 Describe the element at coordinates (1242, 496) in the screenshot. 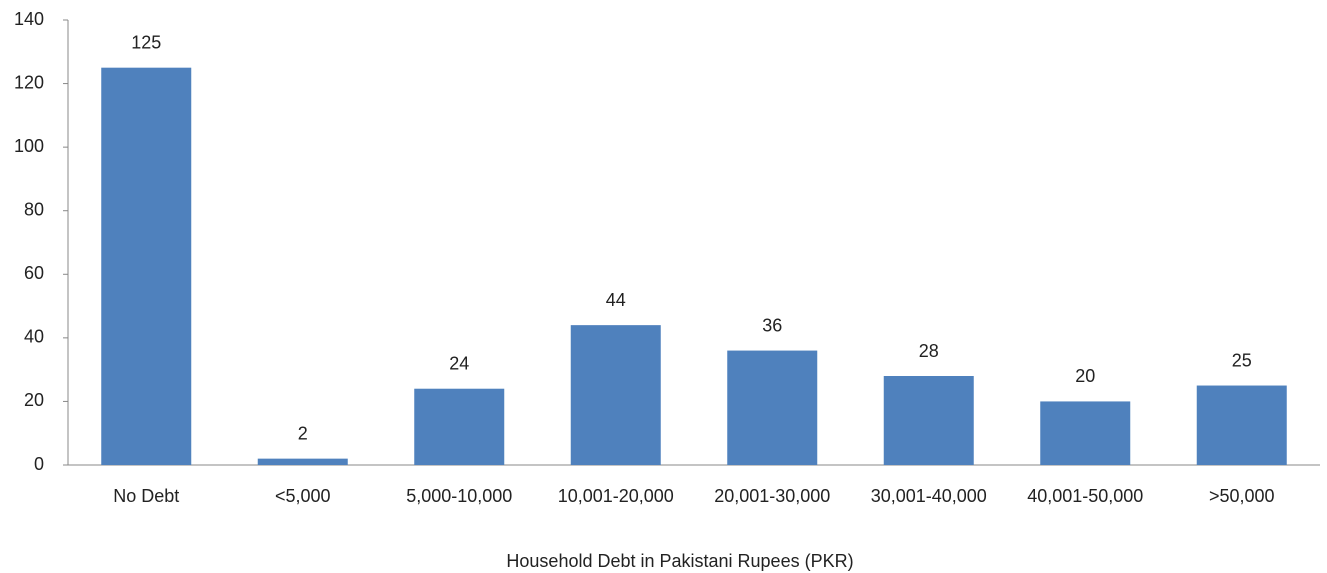

I see `x-tick-label: >50,000` at that location.